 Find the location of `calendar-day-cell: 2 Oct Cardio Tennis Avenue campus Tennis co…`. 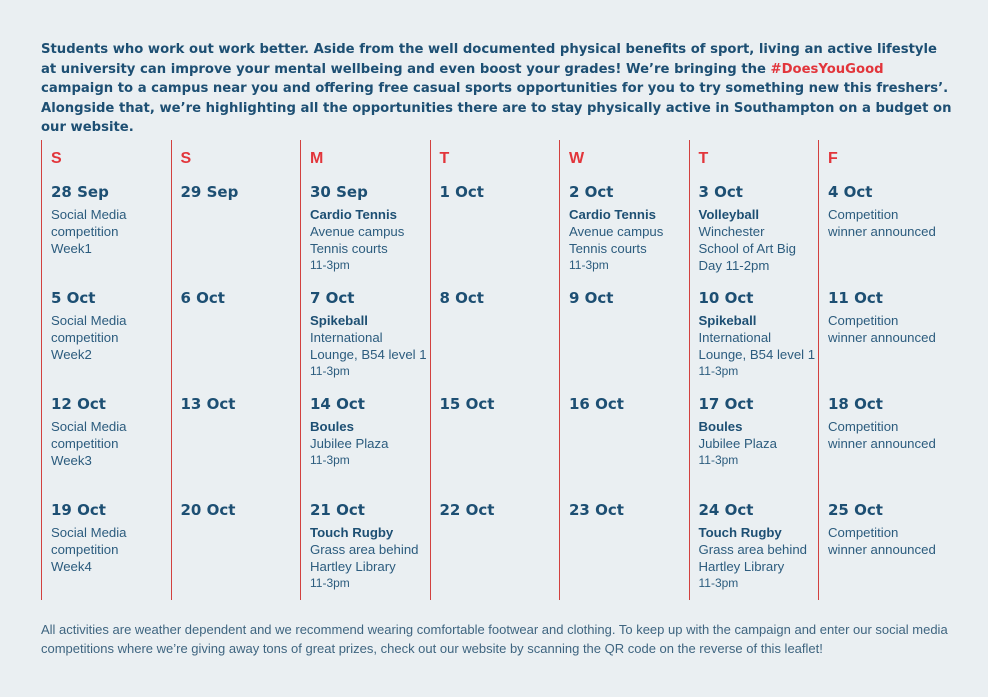

calendar-day-cell: 2 Oct Cardio Tennis Avenue campus Tennis co… is located at coordinates (628, 228).